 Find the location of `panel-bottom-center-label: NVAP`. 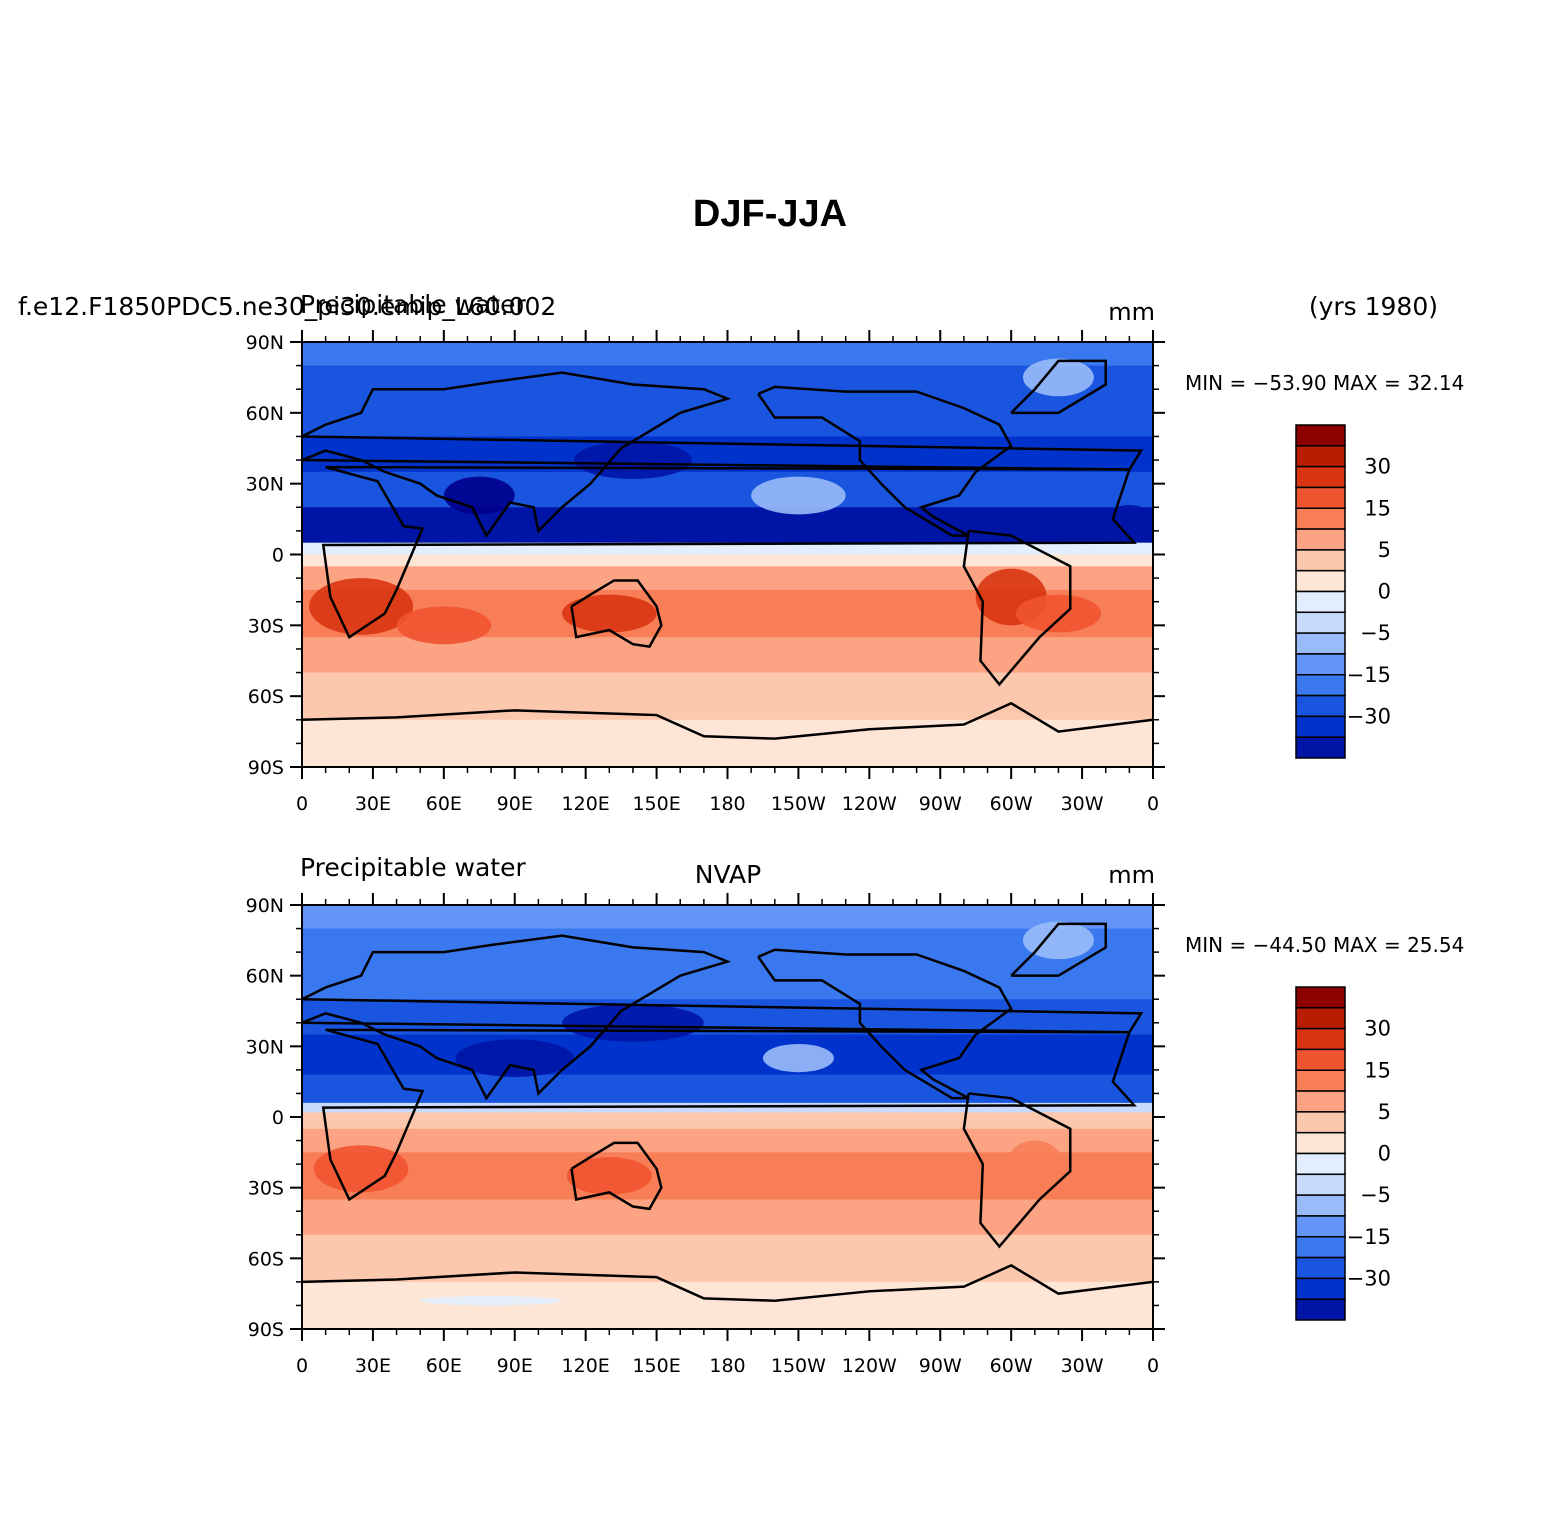

panel-bottom-center-label: NVAP is located at coordinates (728, 874).